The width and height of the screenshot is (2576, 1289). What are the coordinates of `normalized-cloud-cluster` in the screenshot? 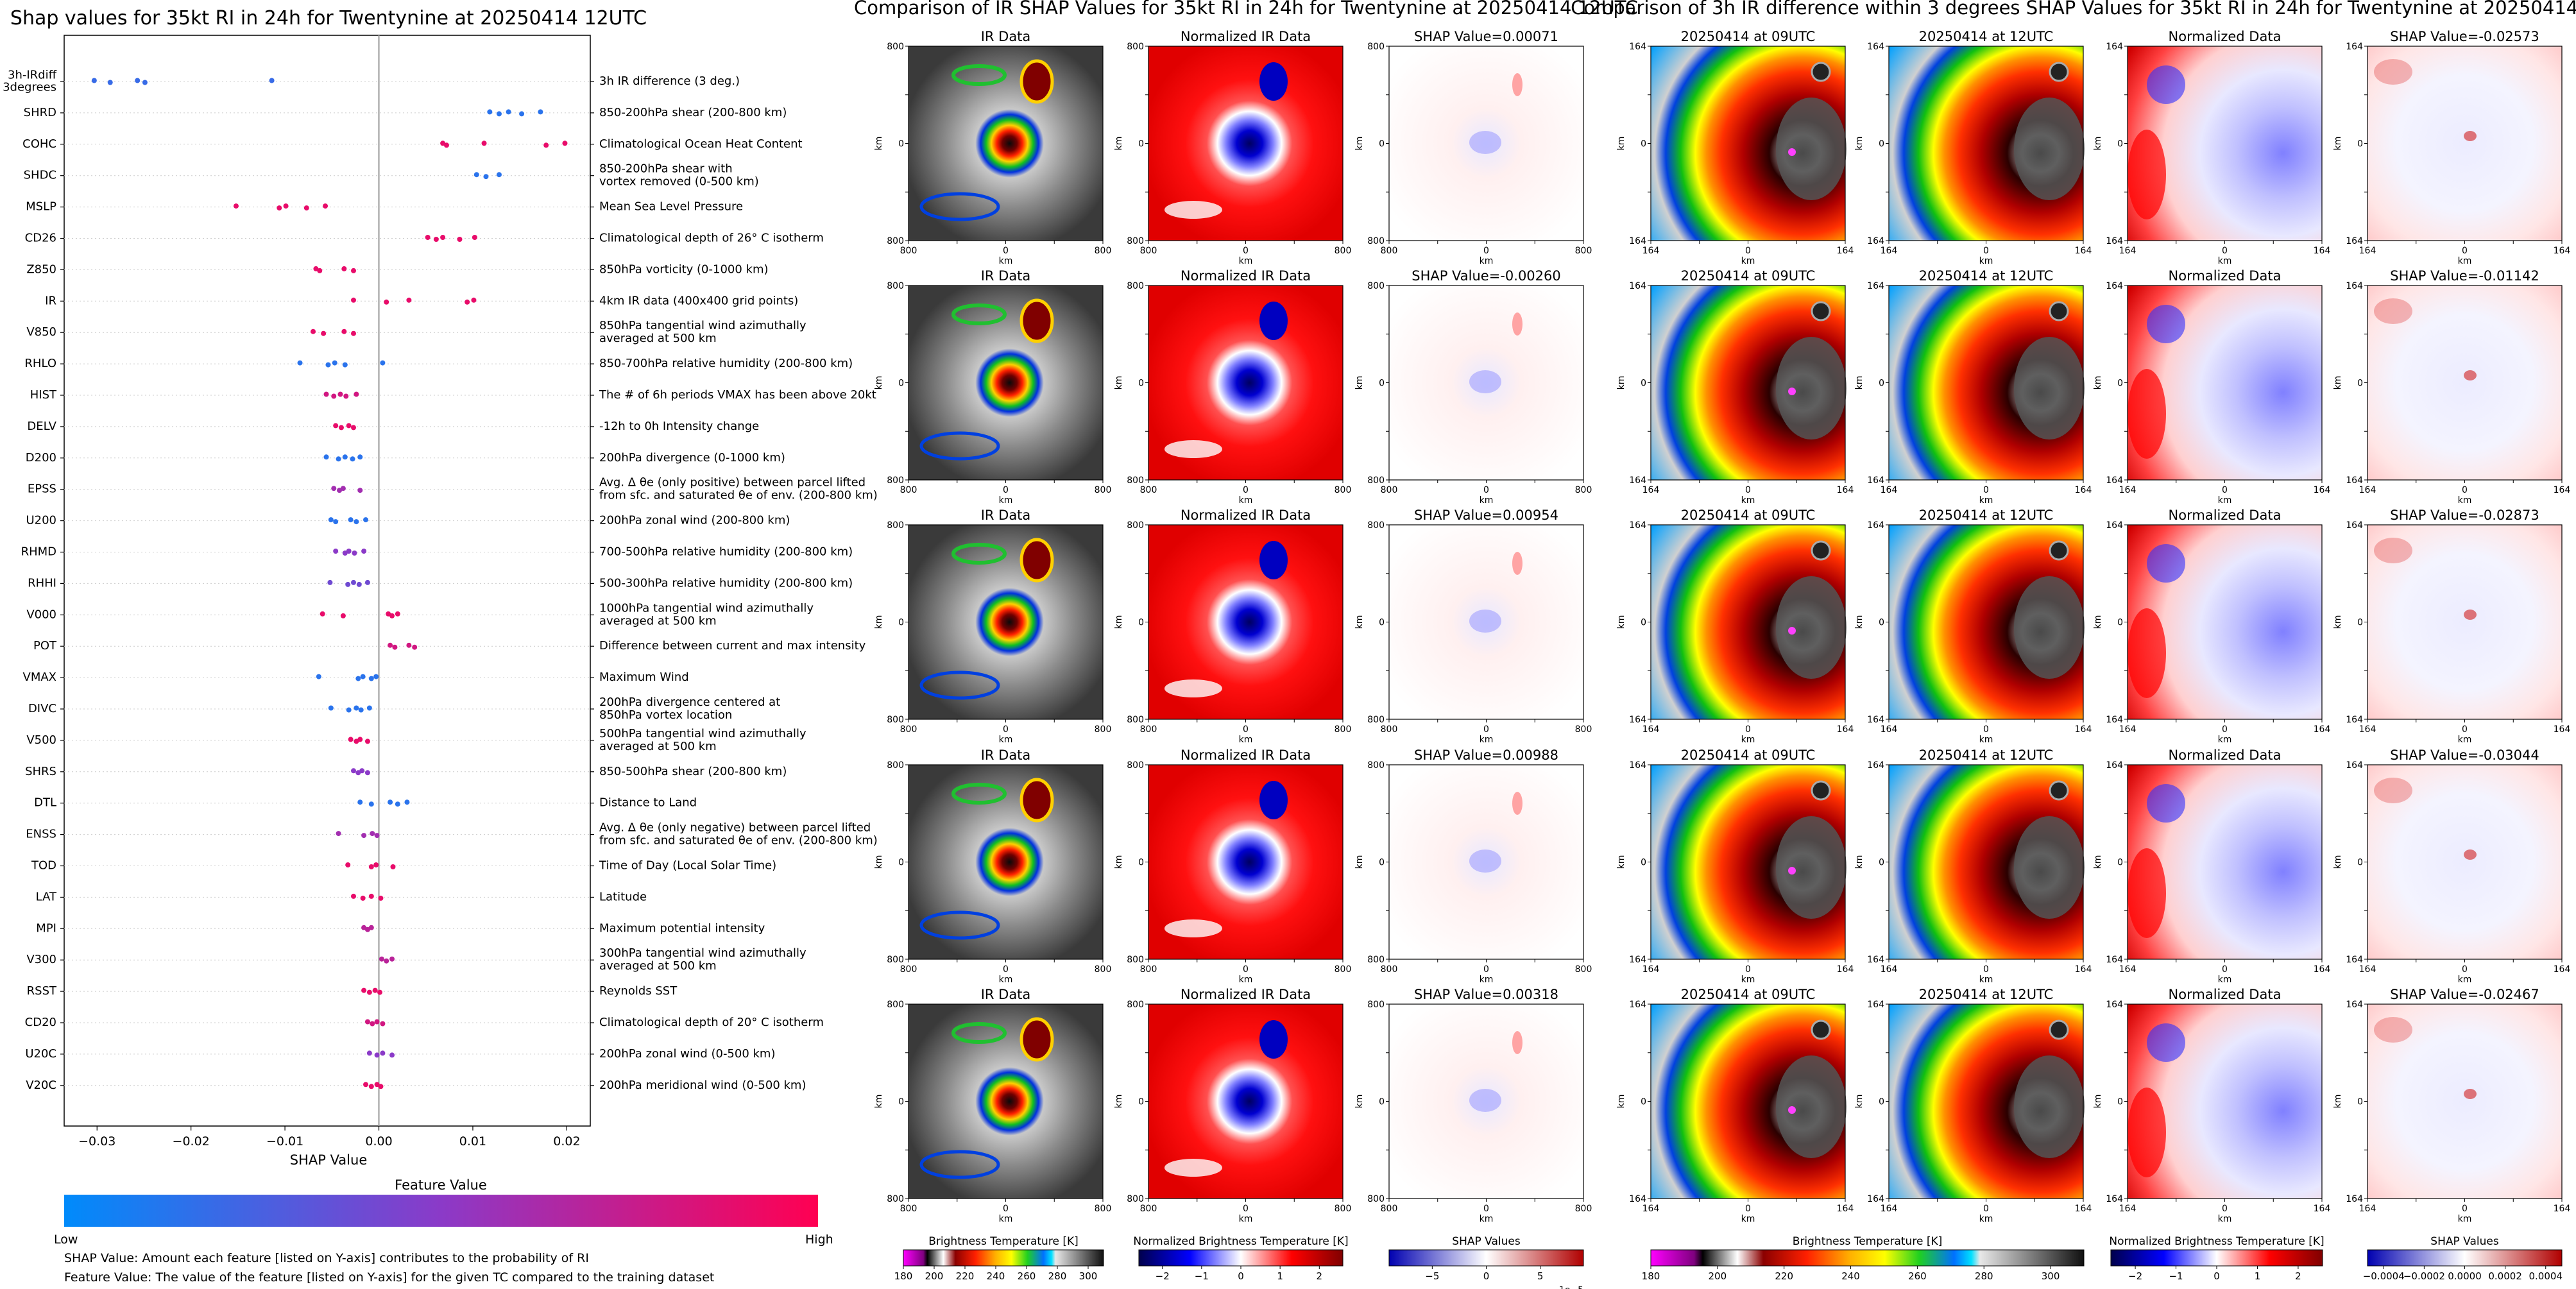 It's located at (1273, 81).